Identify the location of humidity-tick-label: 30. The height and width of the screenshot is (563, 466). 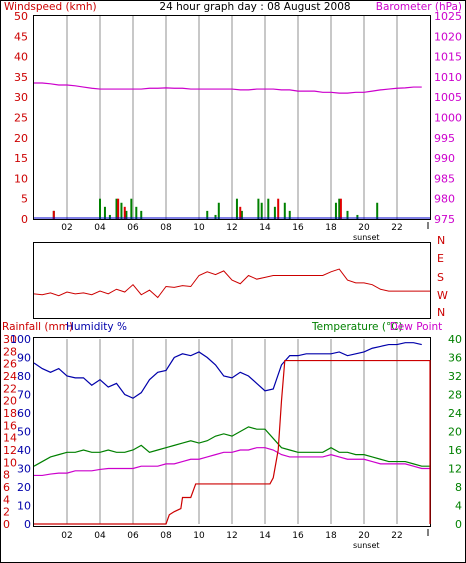
(24, 469).